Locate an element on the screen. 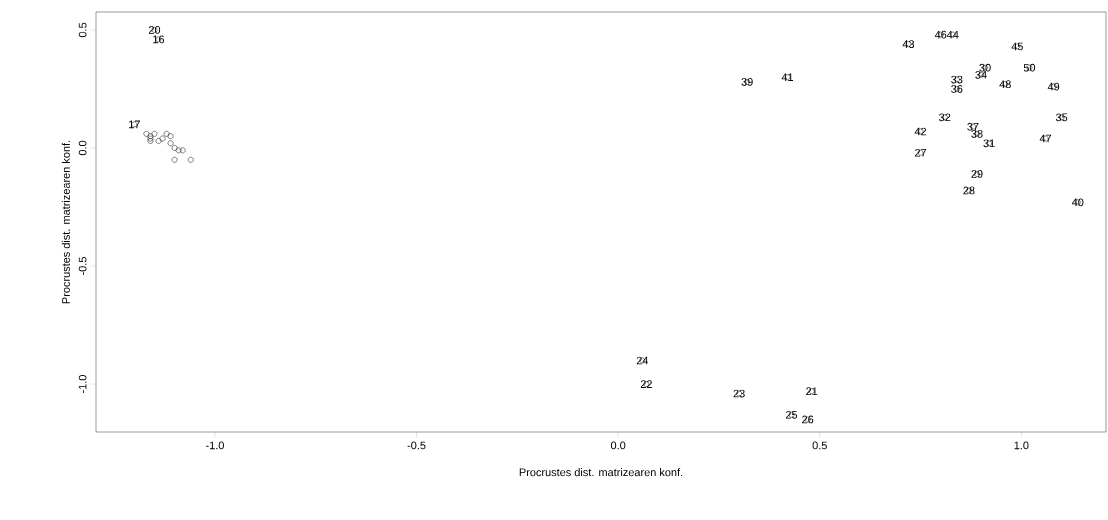  annotation: 31 is located at coordinates (989, 143).